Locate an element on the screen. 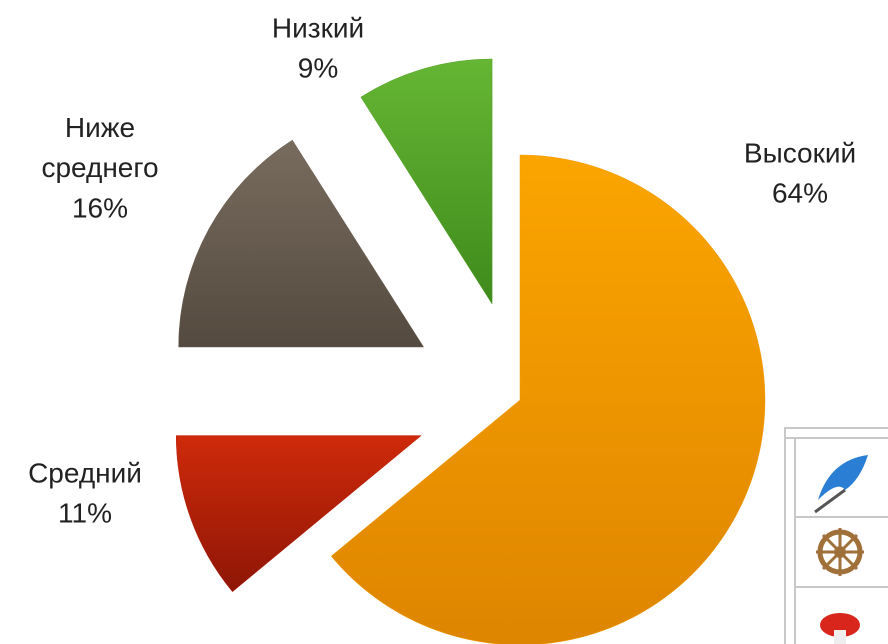 The height and width of the screenshot is (644, 888). icon-table is located at coordinates (836, 535).